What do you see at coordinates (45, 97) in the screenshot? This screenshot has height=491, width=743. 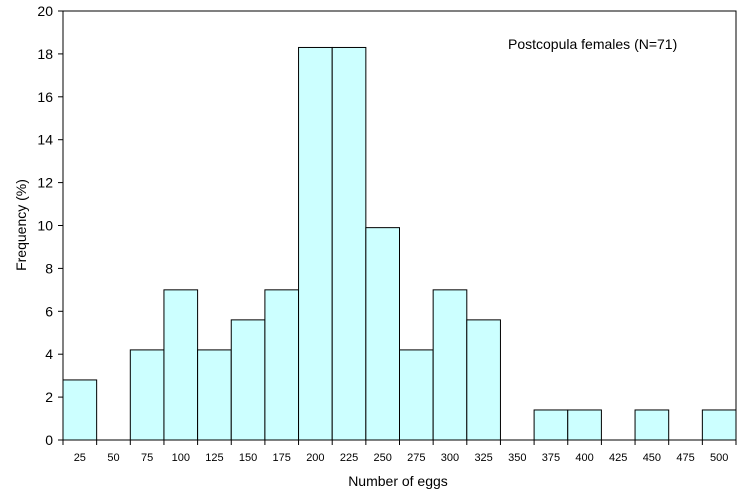 I see `y-tick-label: 16` at bounding box center [45, 97].